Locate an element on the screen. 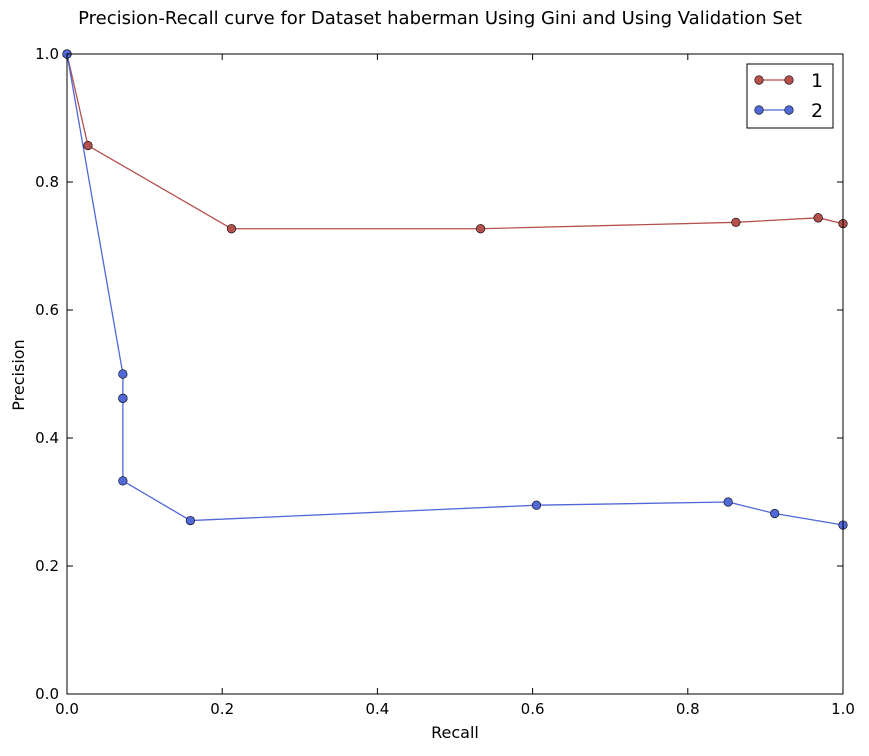 This screenshot has width=869, height=756. x-tick-label: 0.6 is located at coordinates (533, 709).